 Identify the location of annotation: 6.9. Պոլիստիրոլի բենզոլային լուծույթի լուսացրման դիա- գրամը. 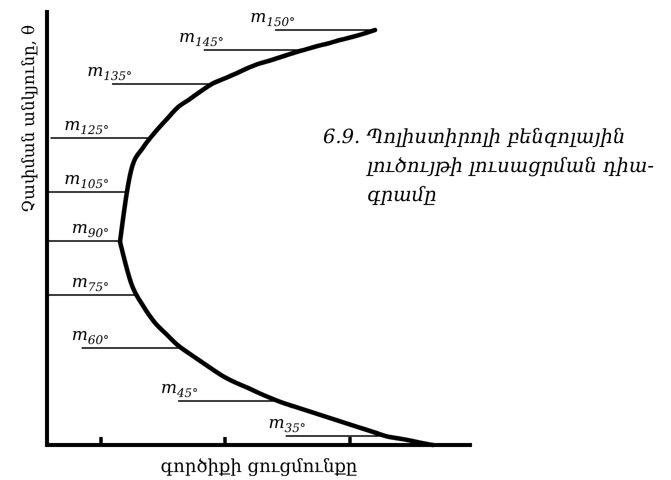
(488, 165).